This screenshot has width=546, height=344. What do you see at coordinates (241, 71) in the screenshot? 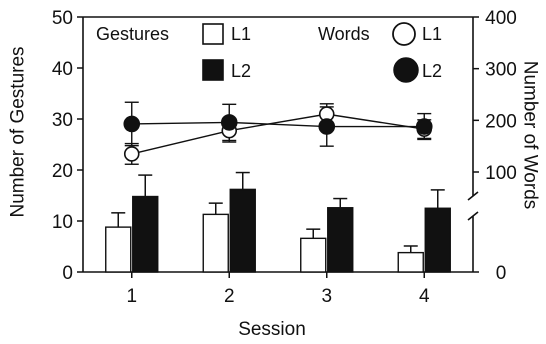
I see `legend-gestures-l2-label: L2` at bounding box center [241, 71].